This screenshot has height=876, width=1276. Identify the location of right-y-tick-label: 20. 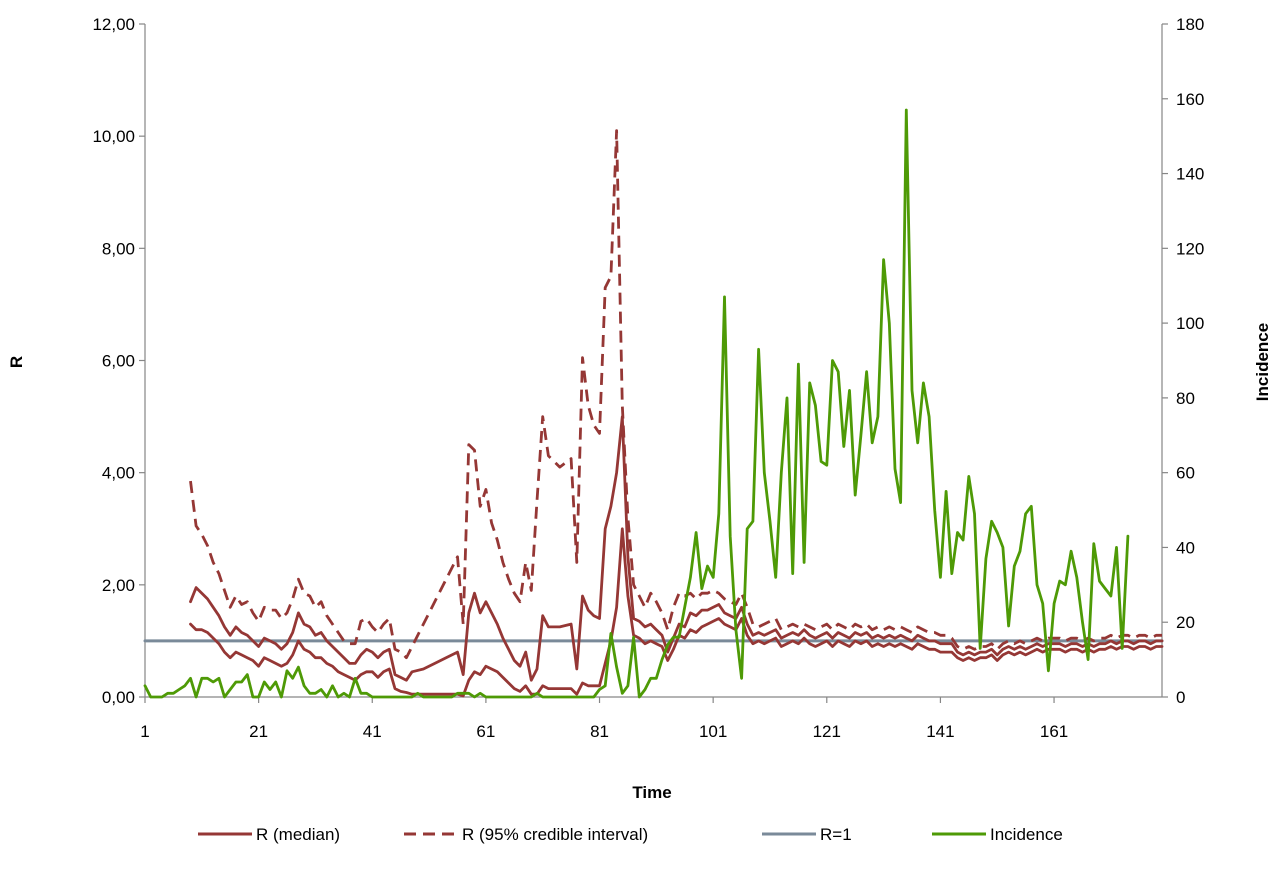
(1185, 622).